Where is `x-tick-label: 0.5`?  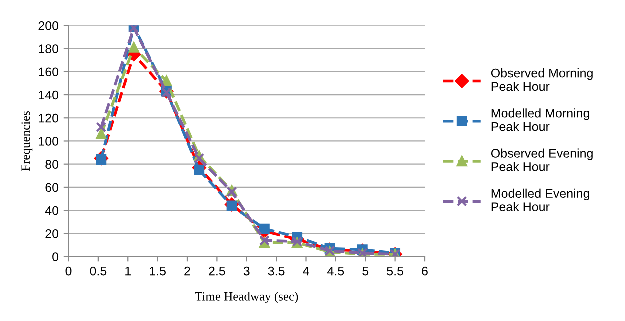
x-tick-label: 0.5 is located at coordinates (98, 271).